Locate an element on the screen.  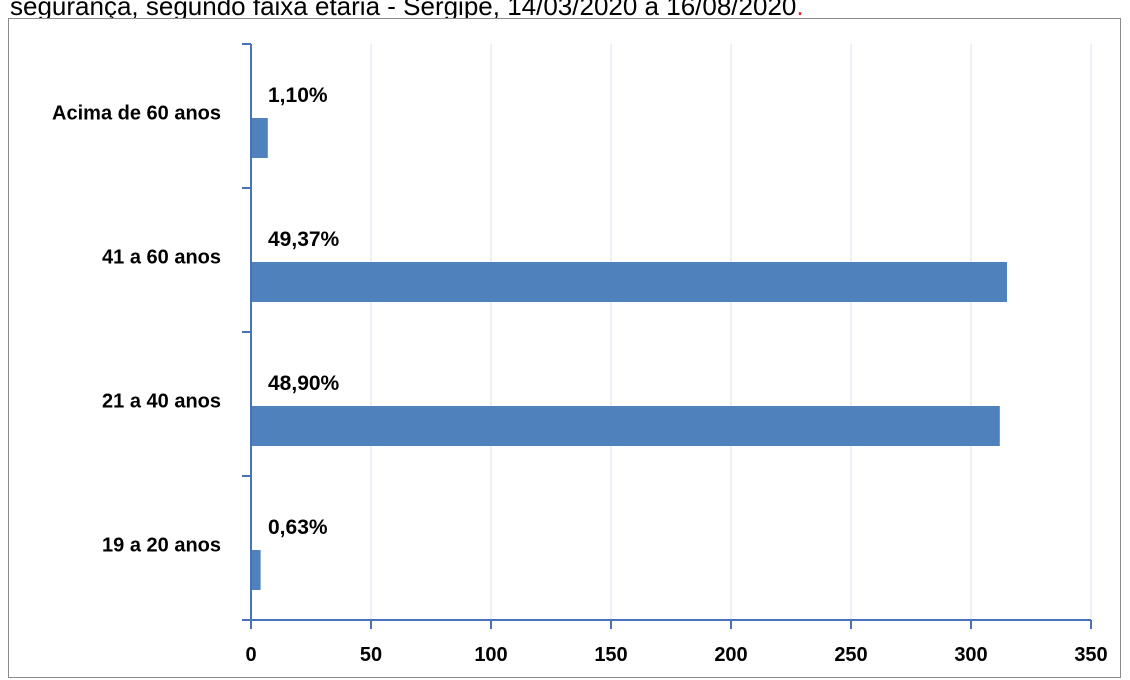
data-label: 49,37% is located at coordinates (304, 239).